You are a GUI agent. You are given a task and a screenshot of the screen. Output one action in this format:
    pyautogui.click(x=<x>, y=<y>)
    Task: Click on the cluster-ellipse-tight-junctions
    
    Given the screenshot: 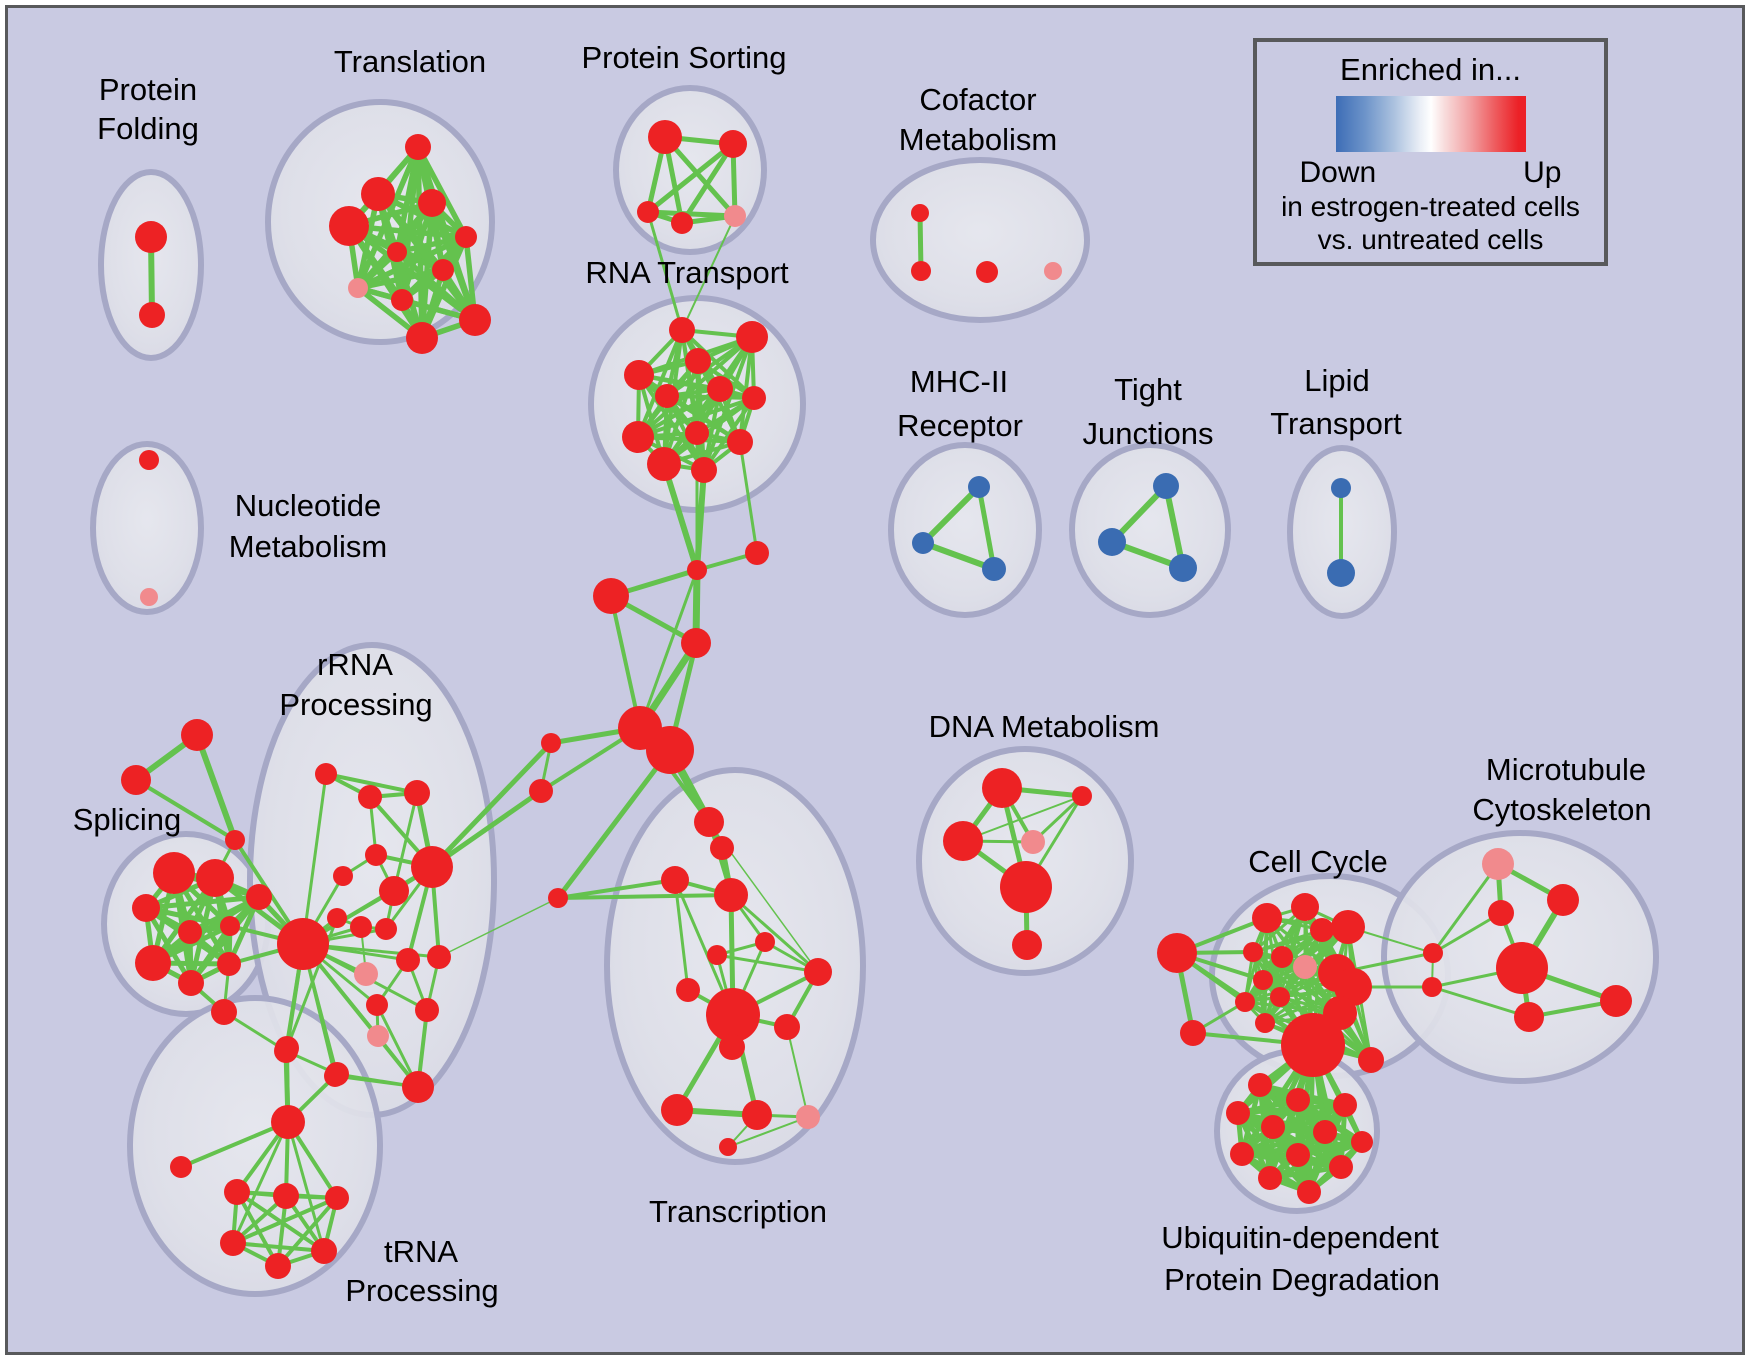 What is the action you would take?
    pyautogui.click(x=1150, y=530)
    